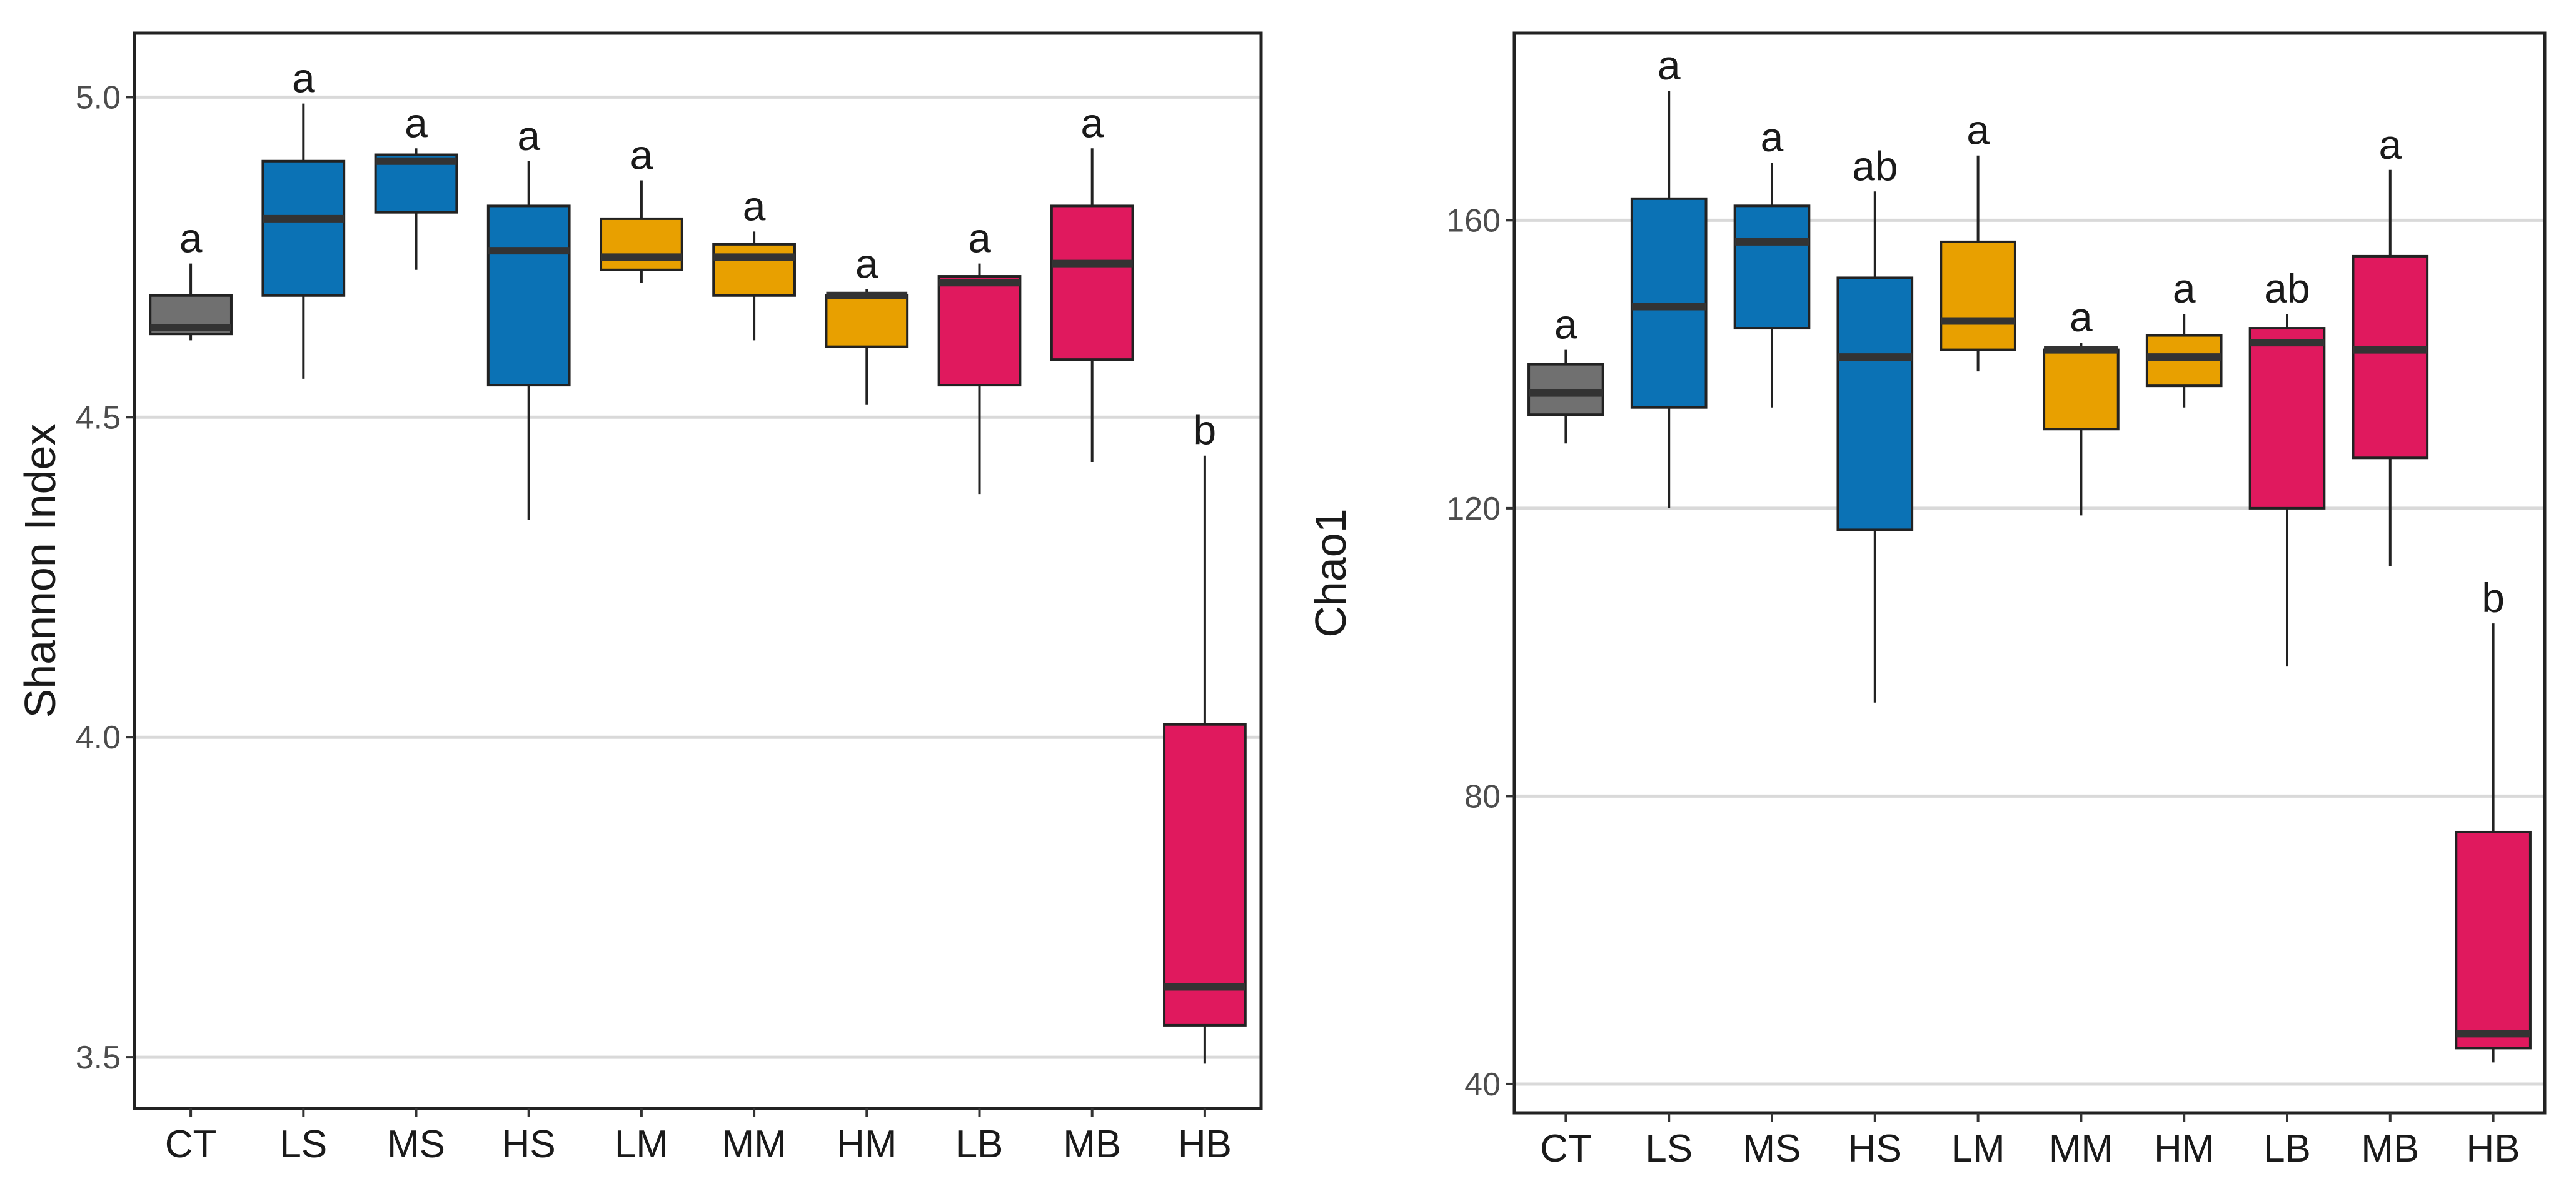 This screenshot has height=1191, width=2576. What do you see at coordinates (1473, 221) in the screenshot?
I see `y-tick-label: 160` at bounding box center [1473, 221].